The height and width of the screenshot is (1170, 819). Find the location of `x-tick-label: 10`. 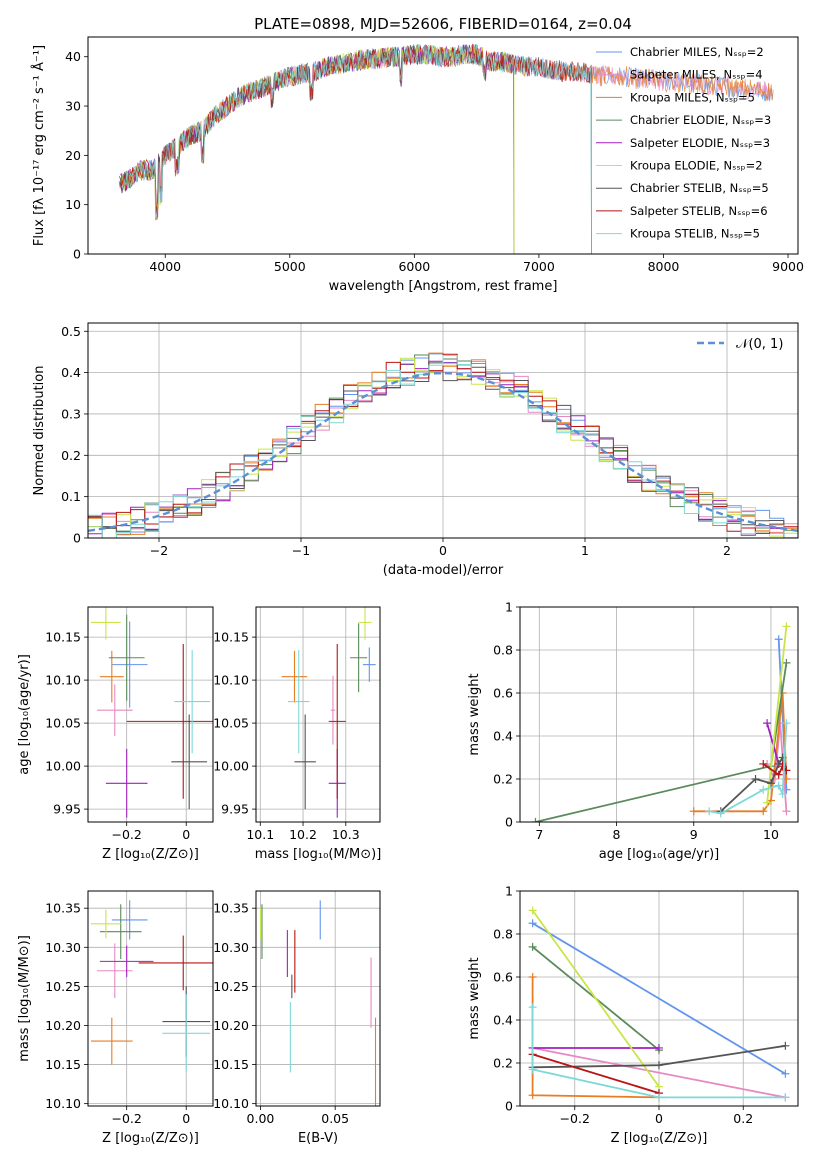

x-tick-label: 10 is located at coordinates (771, 834).